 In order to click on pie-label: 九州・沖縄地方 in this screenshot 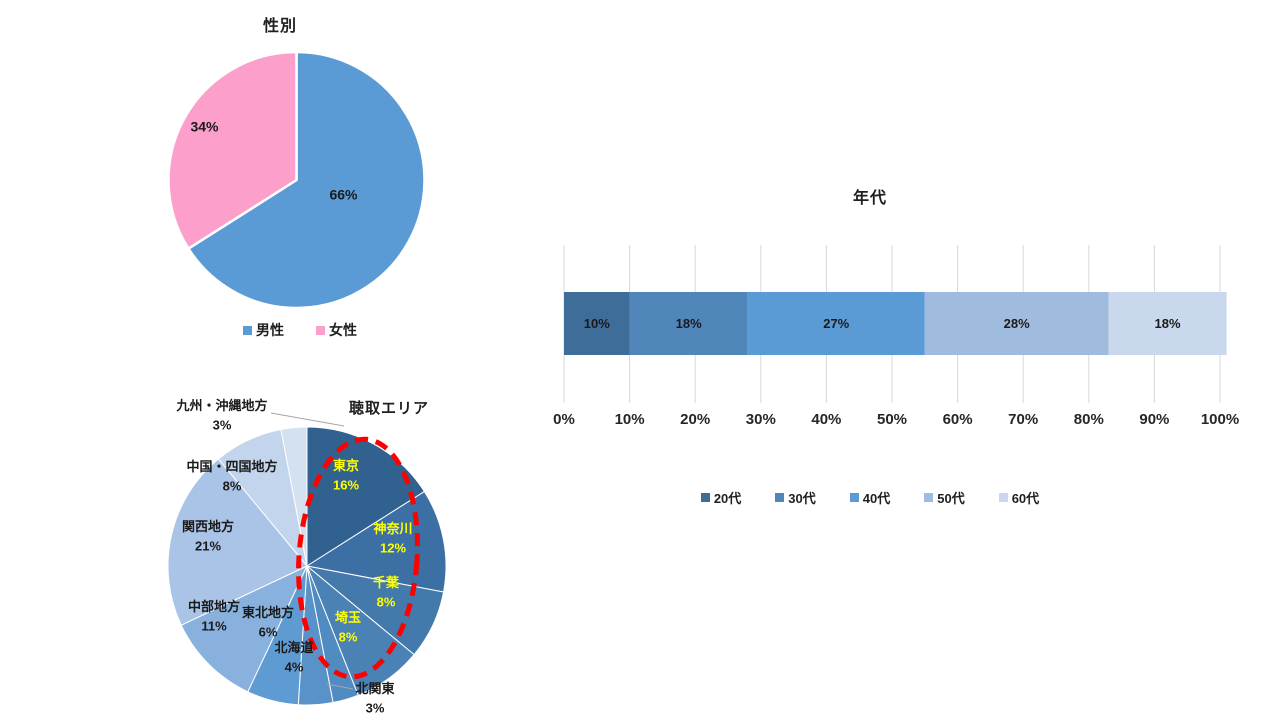, I will do `click(221, 405)`.